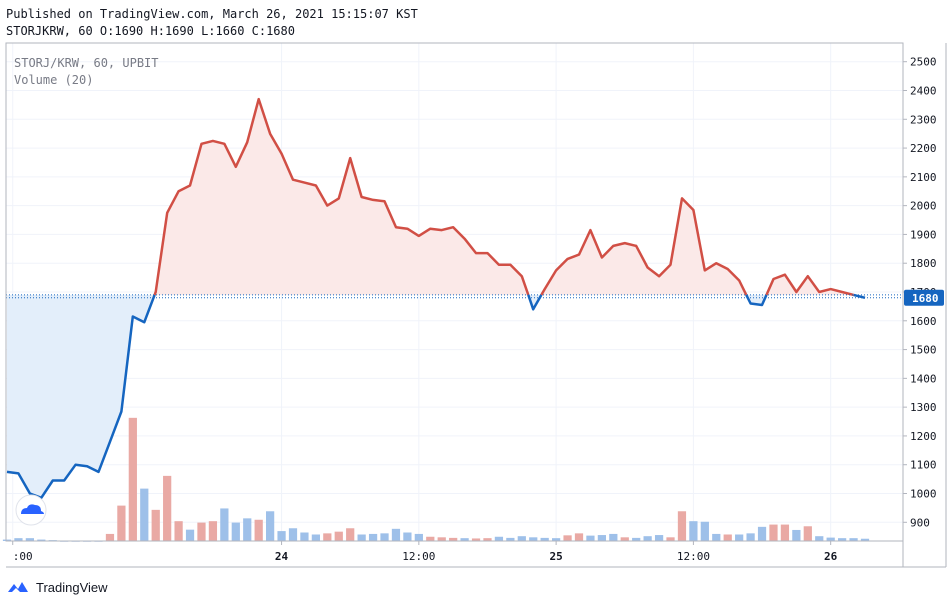 The width and height of the screenshot is (952, 605). I want to click on price-tick-label: 1400, so click(923, 378).